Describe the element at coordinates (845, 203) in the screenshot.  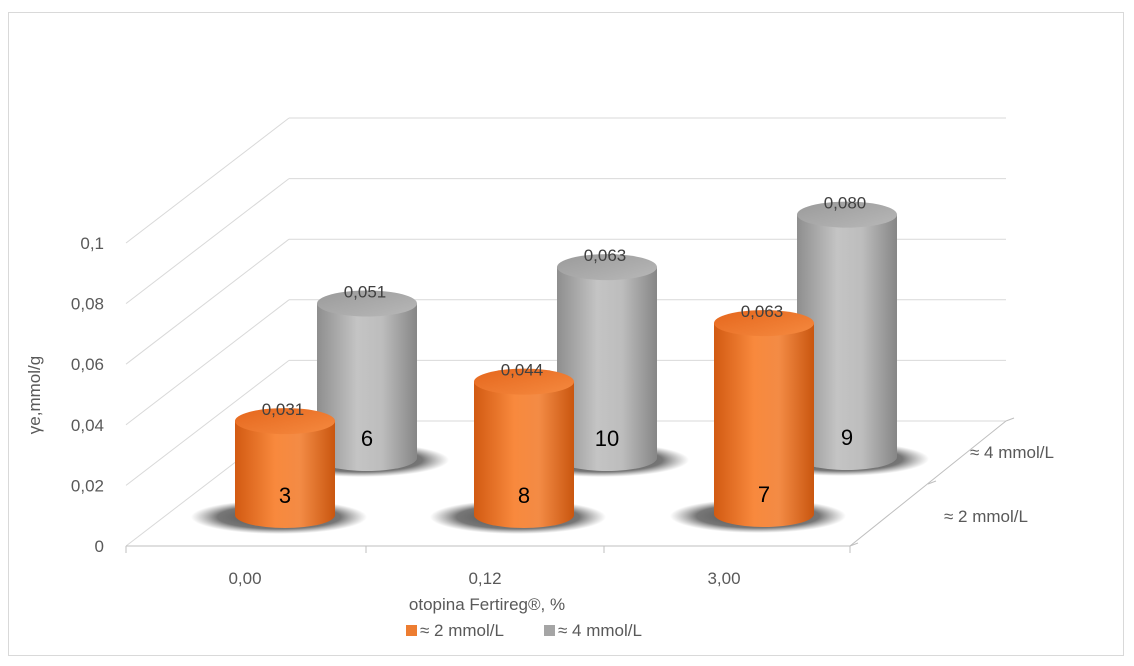
I see `data-label: 0,080` at that location.